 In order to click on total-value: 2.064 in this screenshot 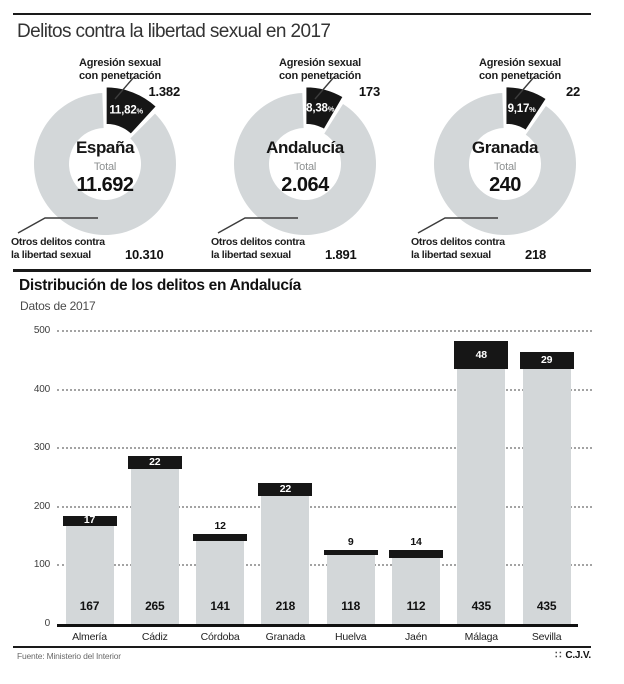, I will do `click(305, 185)`.